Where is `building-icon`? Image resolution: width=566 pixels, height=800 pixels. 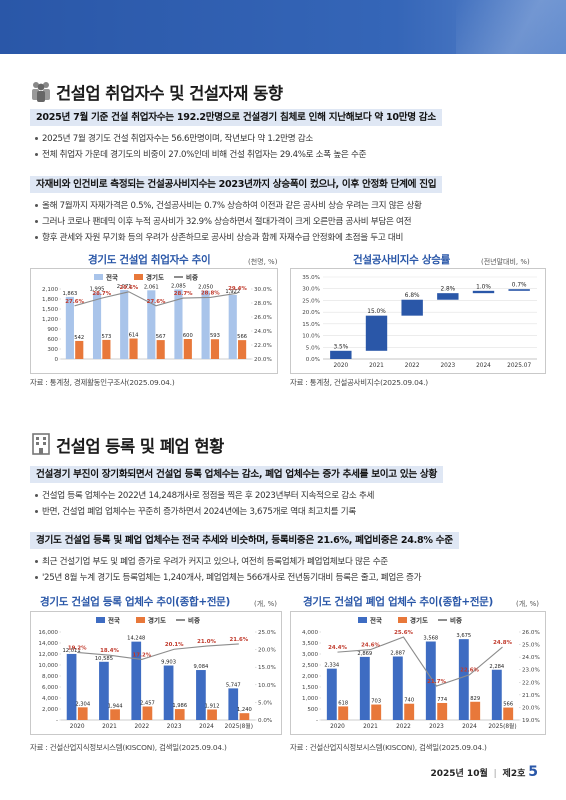 building-icon is located at coordinates (41, 444).